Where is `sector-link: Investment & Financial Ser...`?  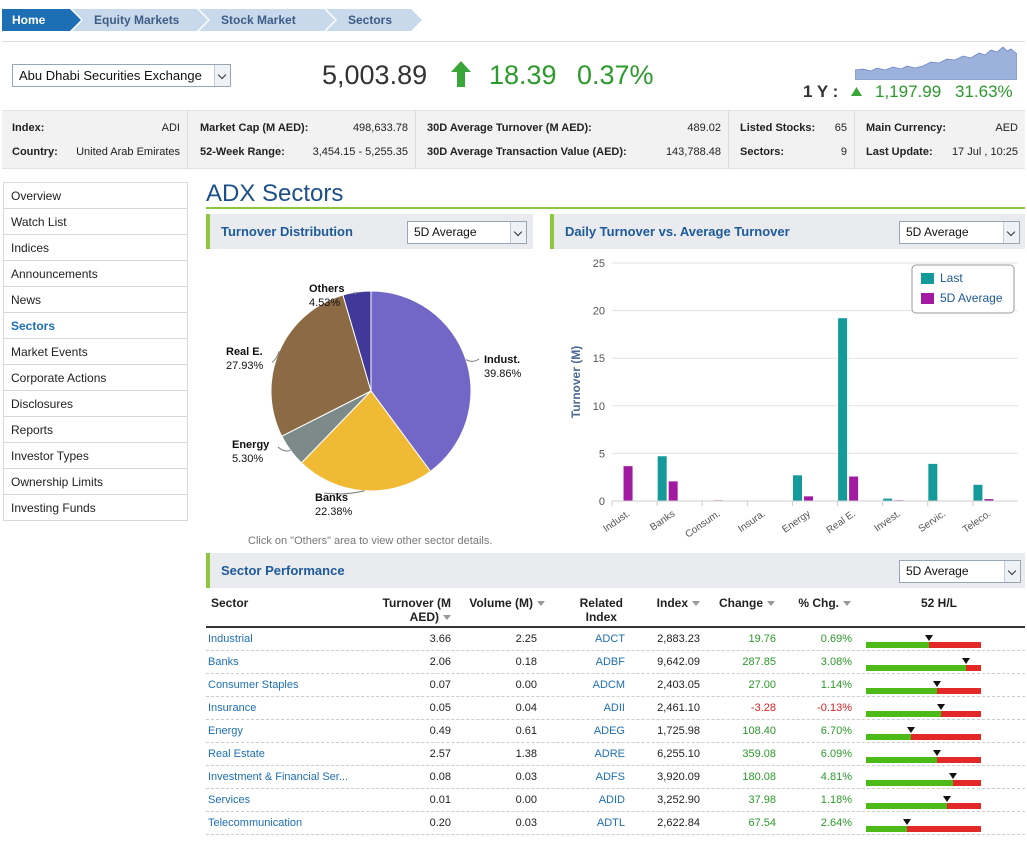 sector-link: Investment & Financial Ser... is located at coordinates (278, 777).